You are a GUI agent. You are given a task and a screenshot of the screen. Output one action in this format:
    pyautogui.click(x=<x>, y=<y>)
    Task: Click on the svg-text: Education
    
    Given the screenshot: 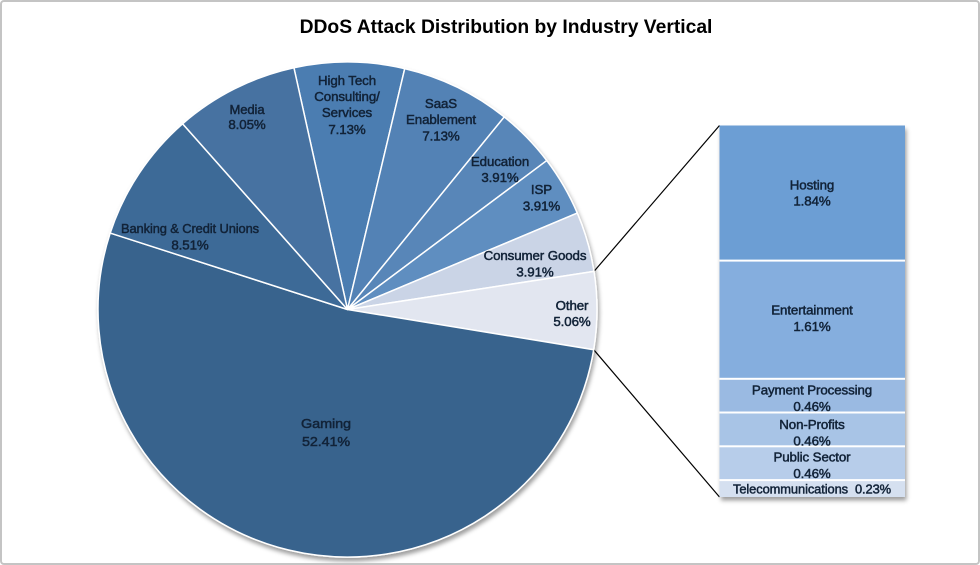 What is the action you would take?
    pyautogui.click(x=500, y=161)
    